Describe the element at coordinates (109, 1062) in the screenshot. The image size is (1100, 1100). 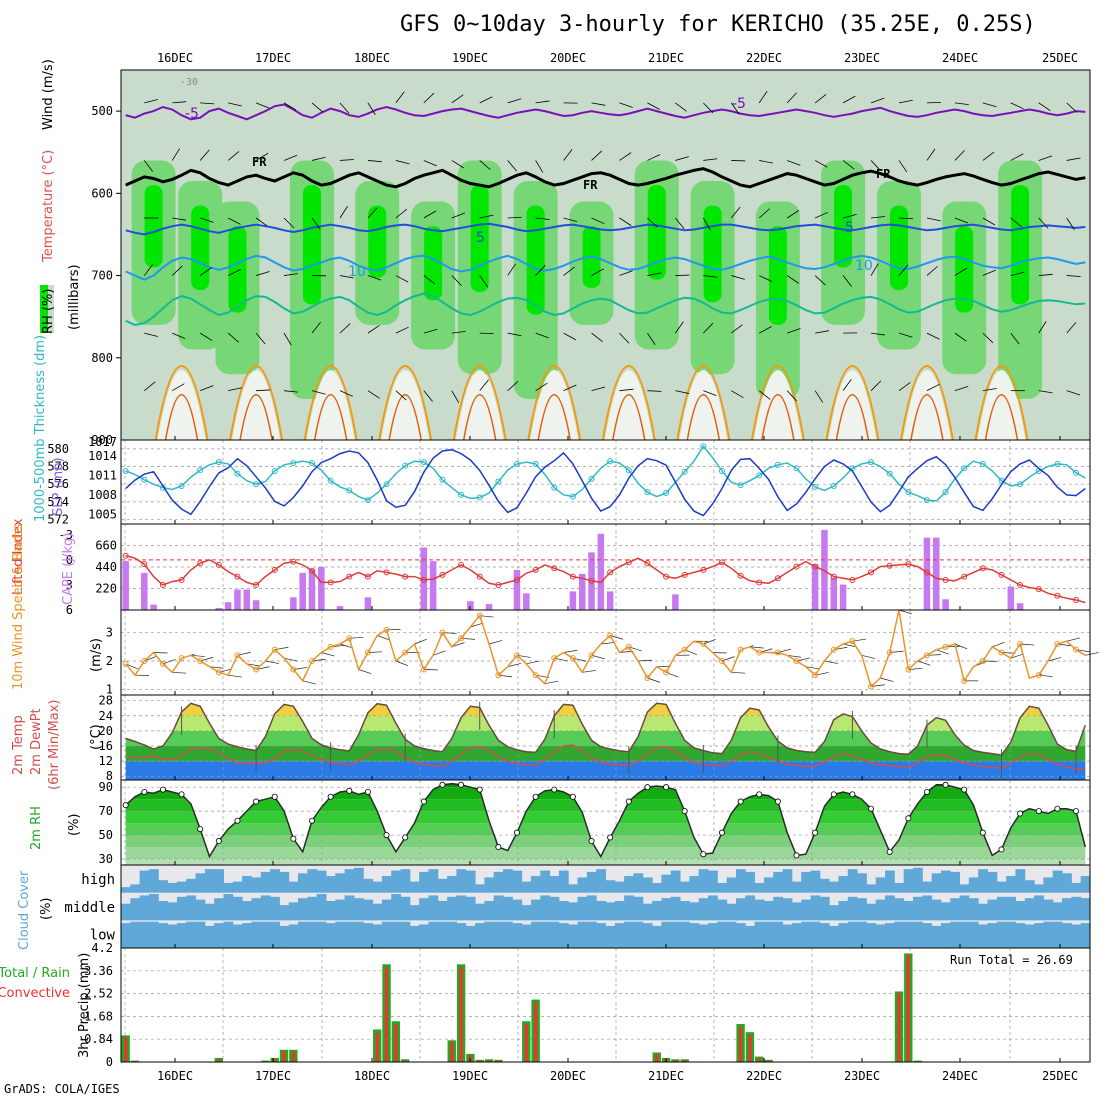
I see `precip-tick-label: 0` at that location.